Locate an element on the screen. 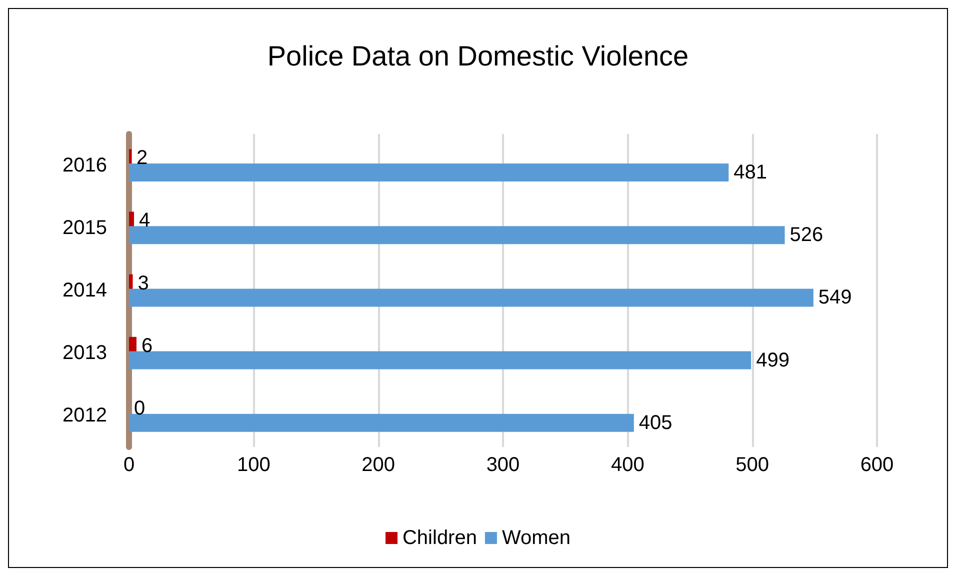  data-label: 2 is located at coordinates (142, 158).